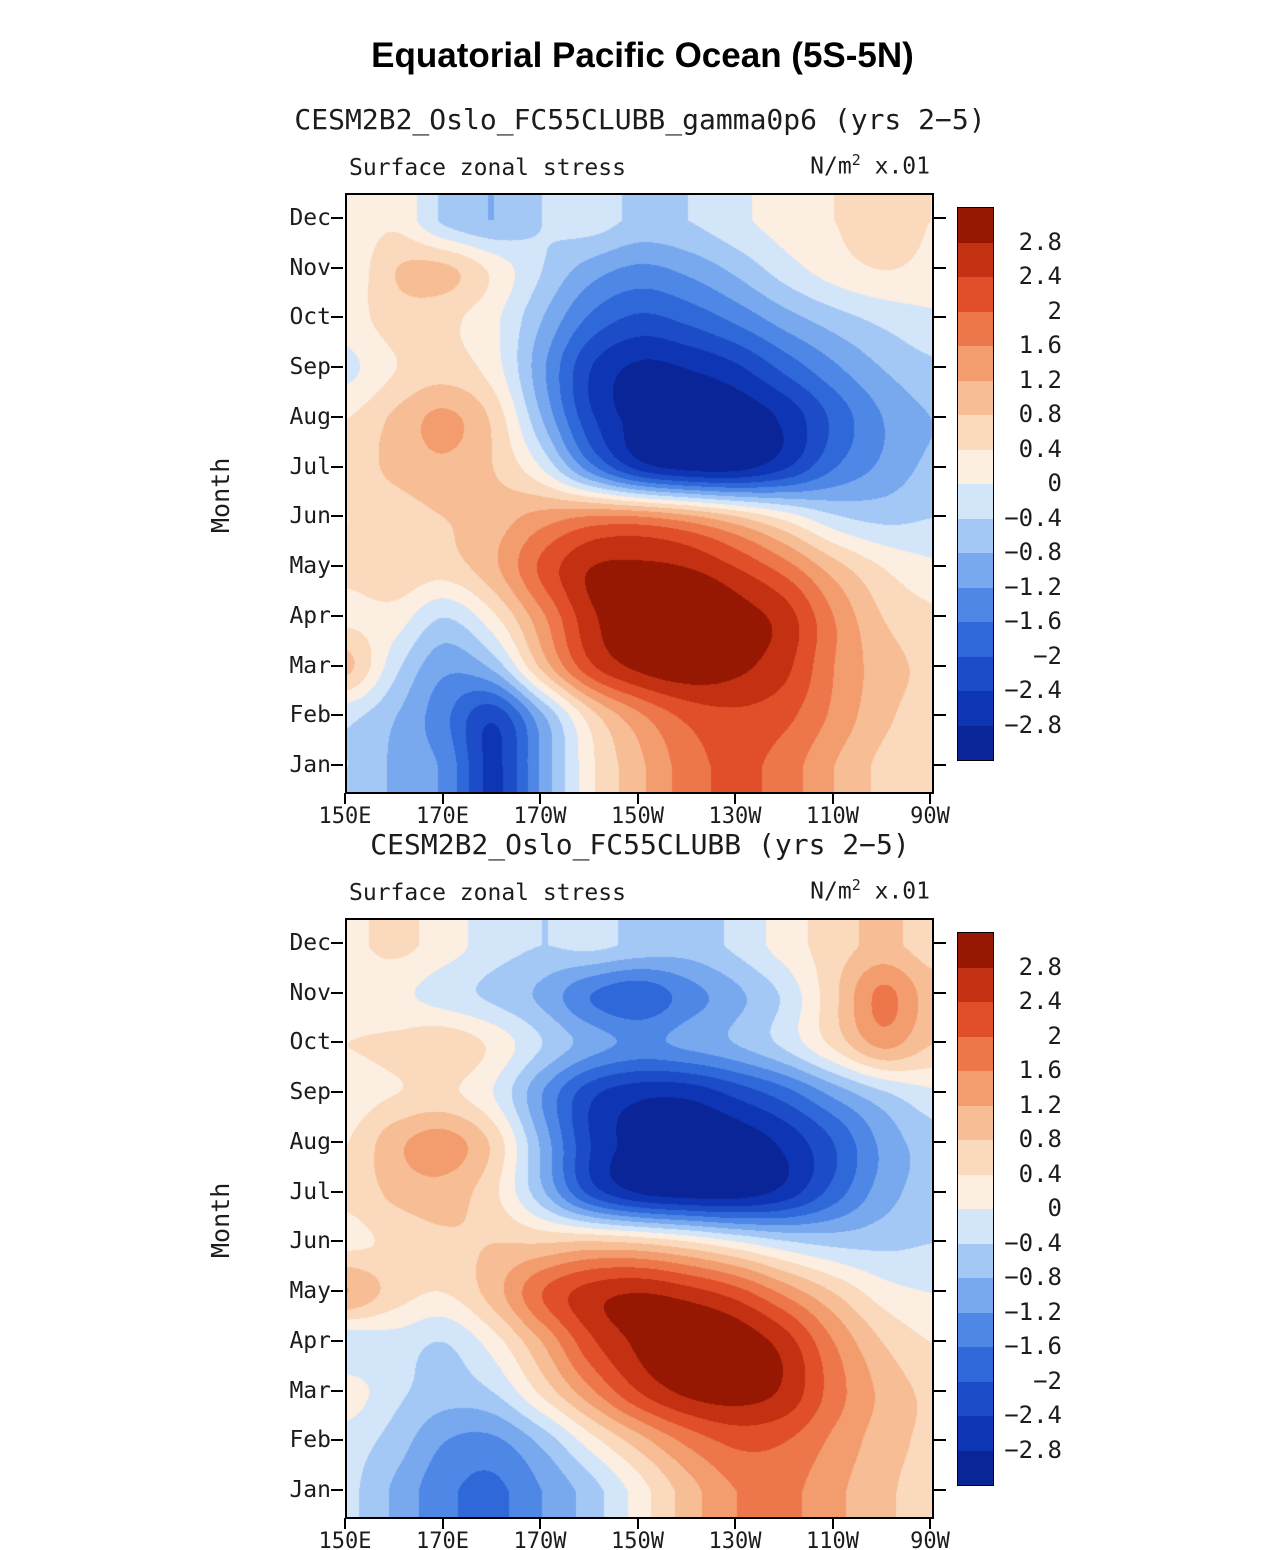 The image size is (1285, 1550). Describe the element at coordinates (310, 466) in the screenshot. I see `y-tick-label-jul: Jul` at that location.